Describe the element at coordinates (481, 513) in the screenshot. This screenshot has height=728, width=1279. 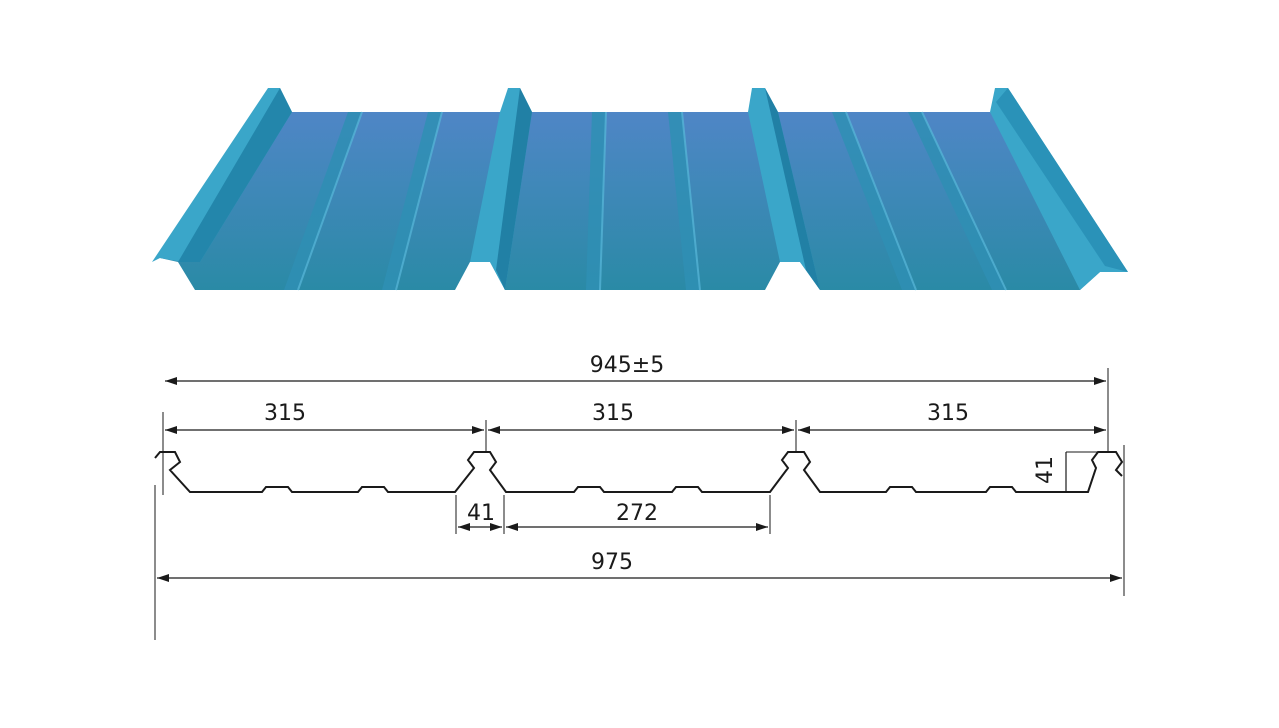
I see `dim-rib-top-width: 41` at that location.